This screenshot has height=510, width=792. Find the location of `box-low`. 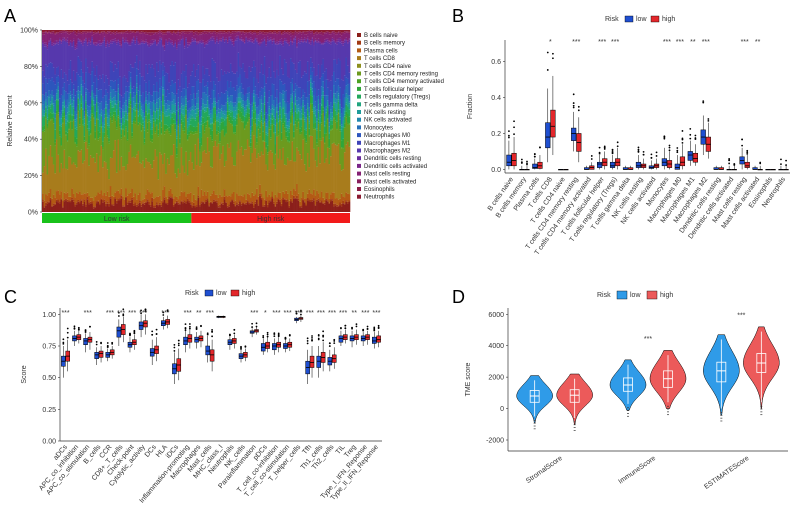

box-low is located at coordinates (651, 167).